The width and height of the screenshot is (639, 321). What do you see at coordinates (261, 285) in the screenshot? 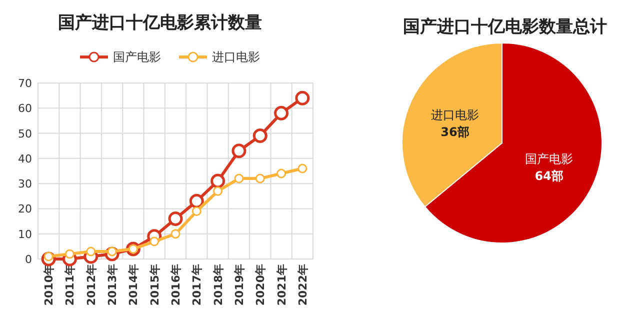
I see `x-tick-label: 2020年` at bounding box center [261, 285].